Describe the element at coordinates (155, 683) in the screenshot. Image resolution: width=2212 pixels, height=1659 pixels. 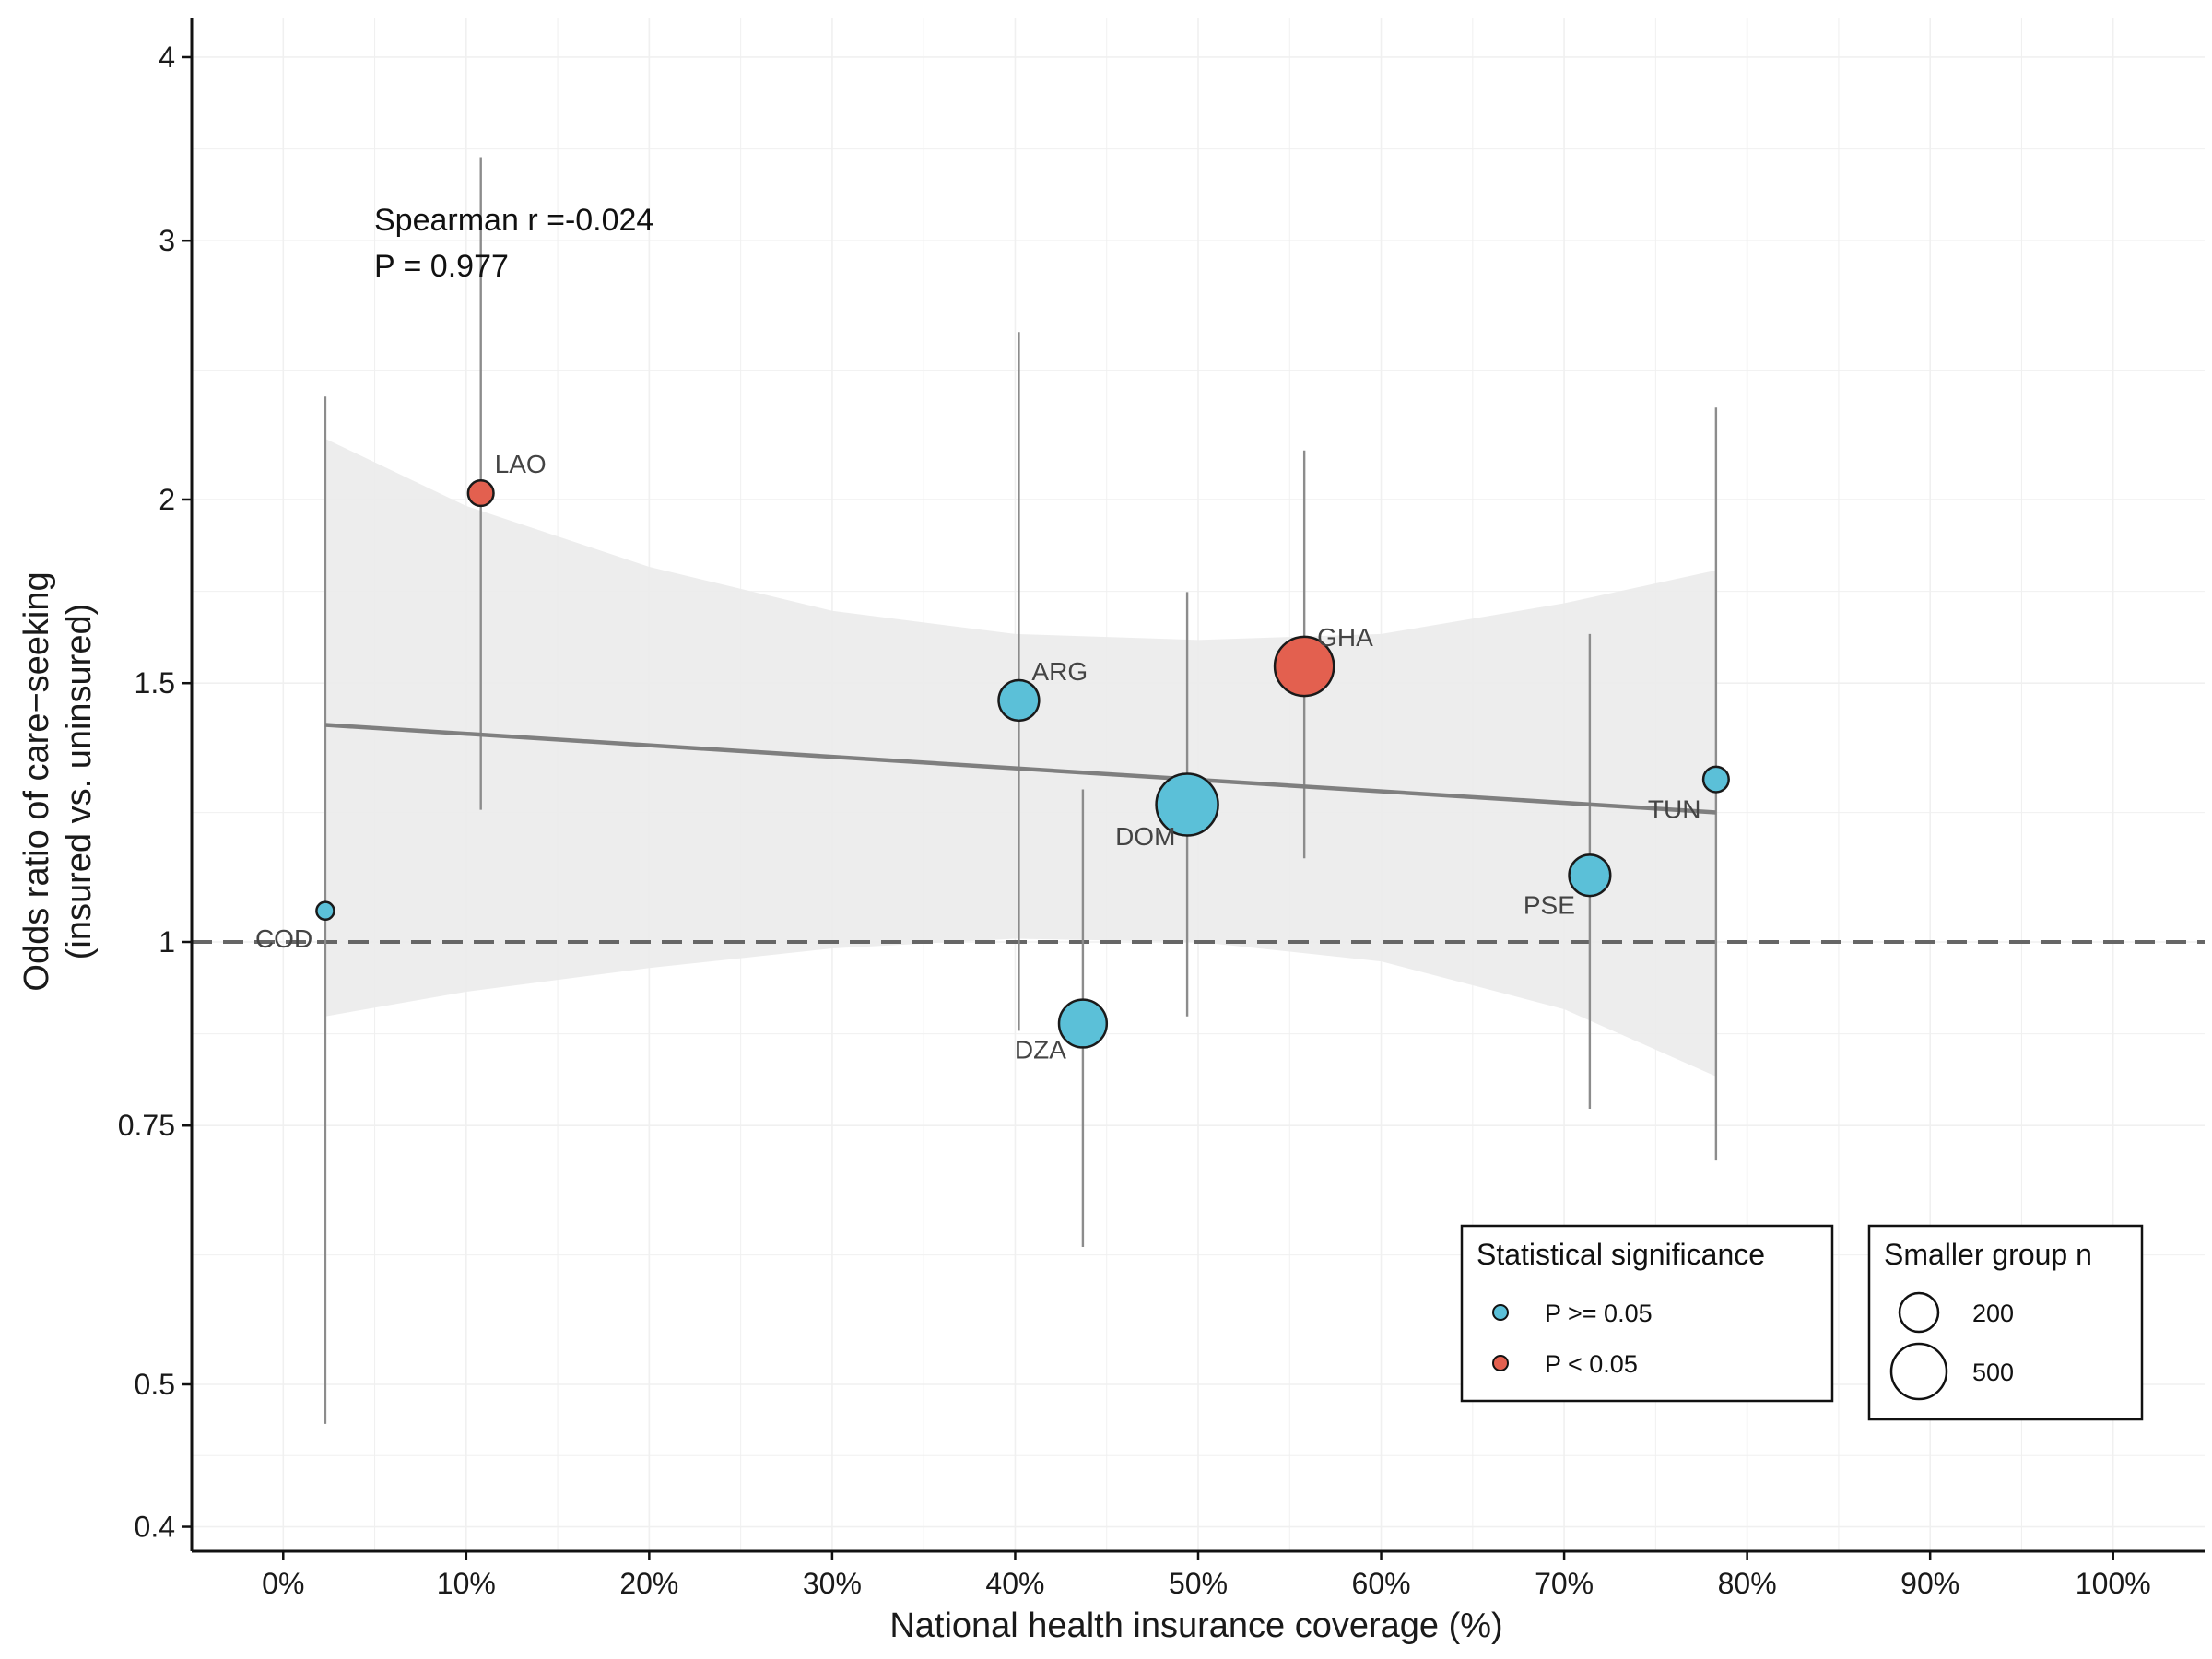
I see `y-tick-label: 1.5` at that location.